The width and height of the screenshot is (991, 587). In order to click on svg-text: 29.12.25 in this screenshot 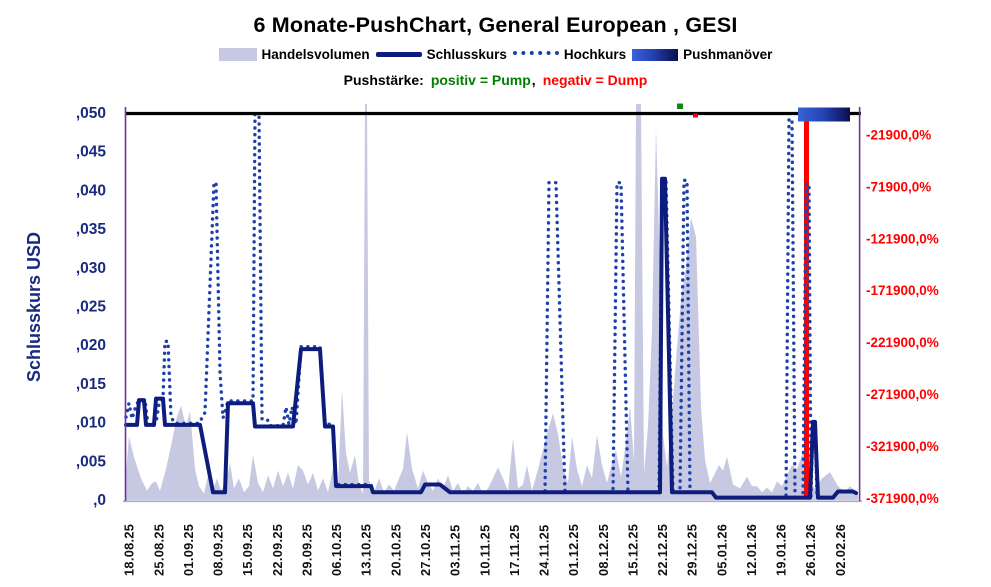, I will do `click(692, 550)`.